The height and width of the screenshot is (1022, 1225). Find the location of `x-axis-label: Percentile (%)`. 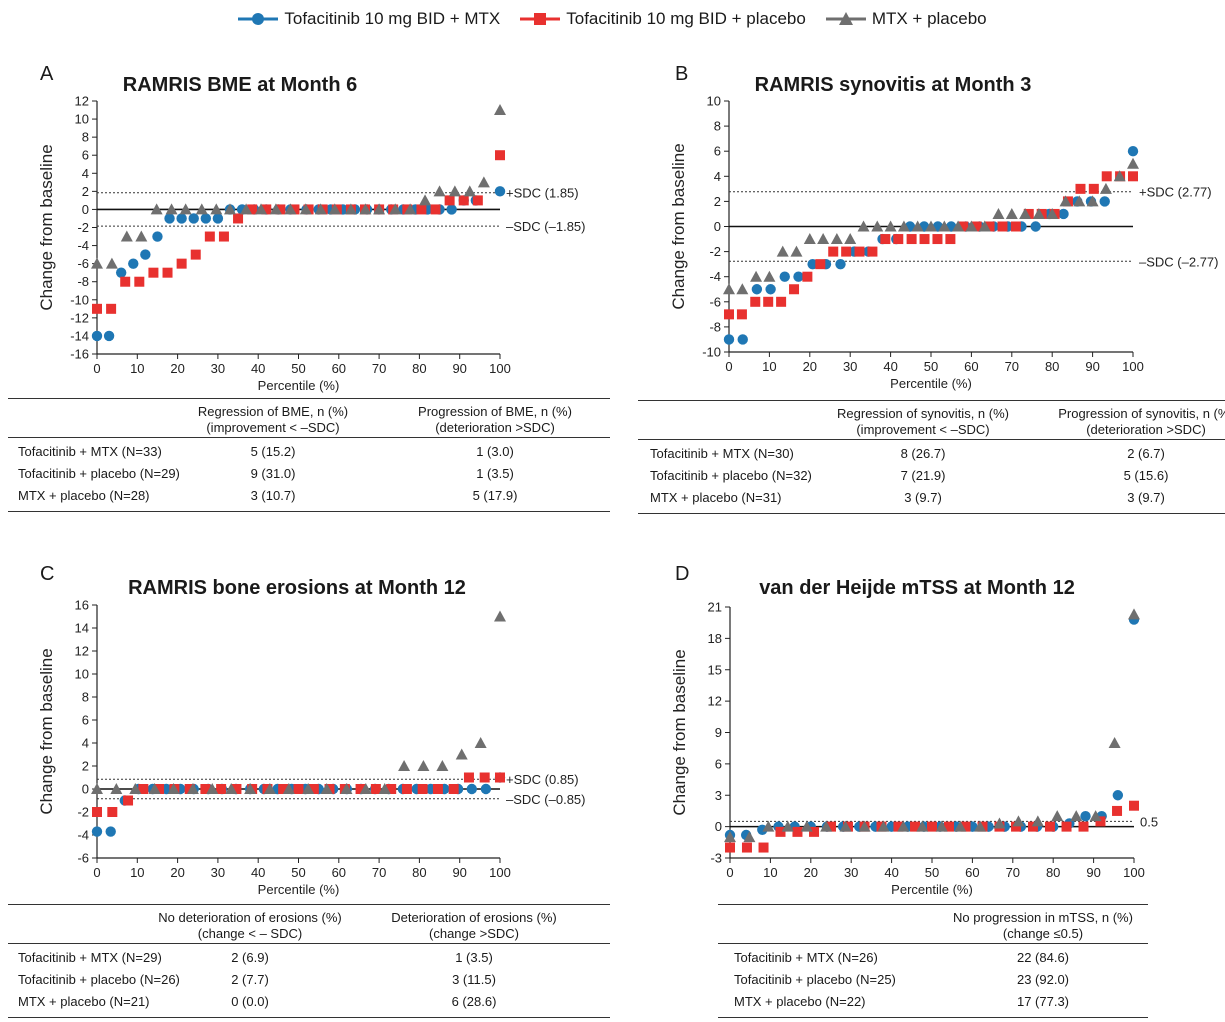

x-axis-label: Percentile (%) is located at coordinates (299, 889).